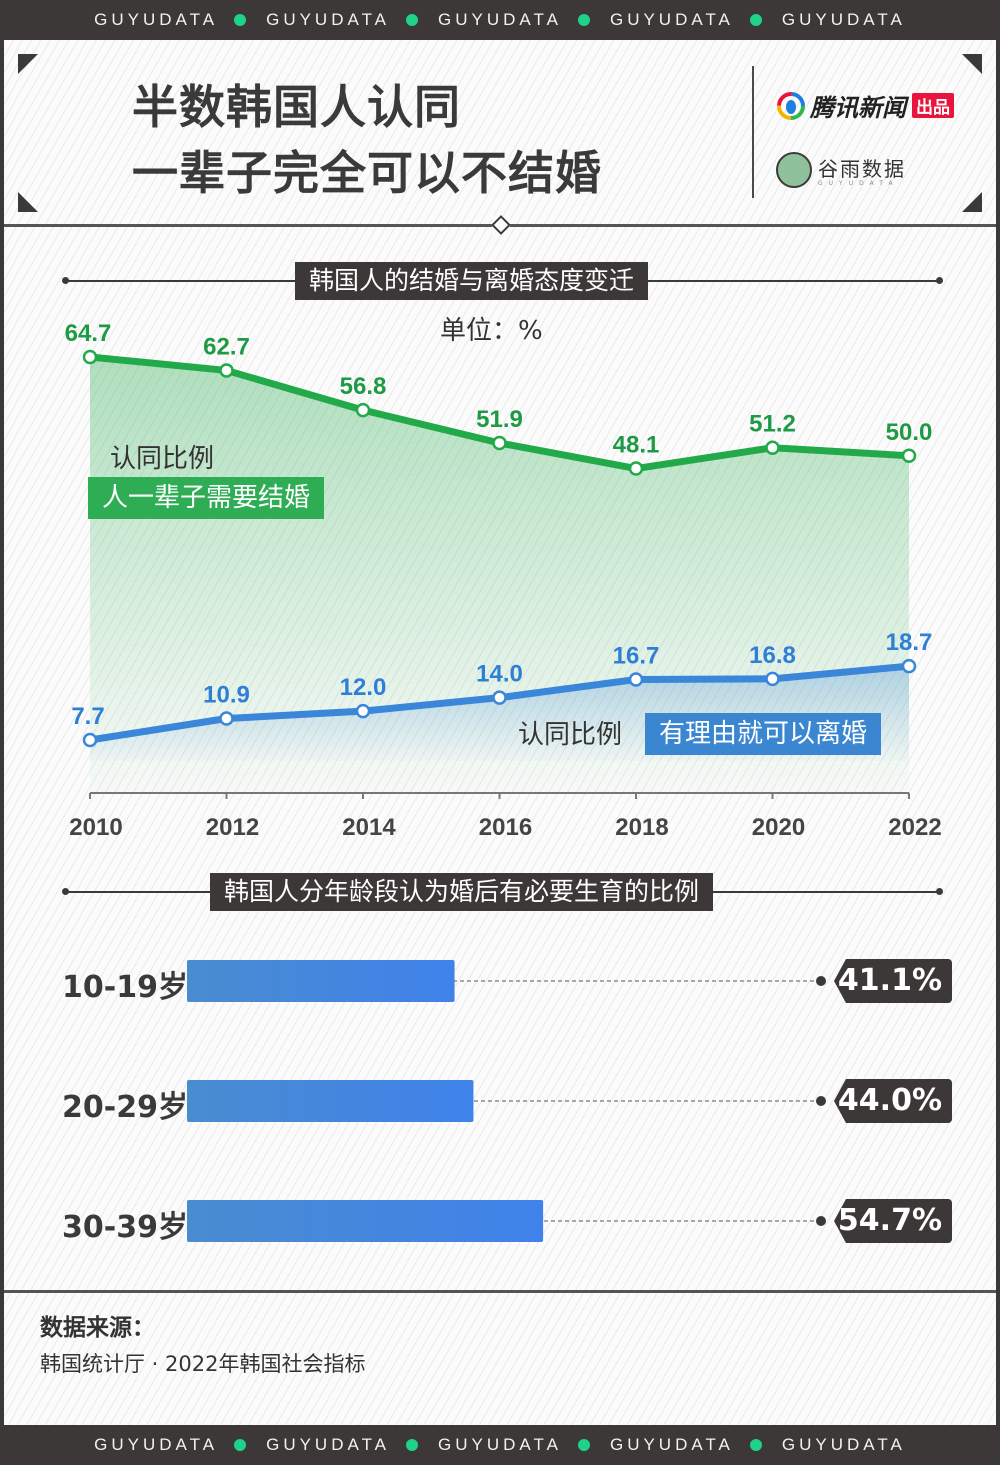  I want to click on bird-icon, so click(794, 170).